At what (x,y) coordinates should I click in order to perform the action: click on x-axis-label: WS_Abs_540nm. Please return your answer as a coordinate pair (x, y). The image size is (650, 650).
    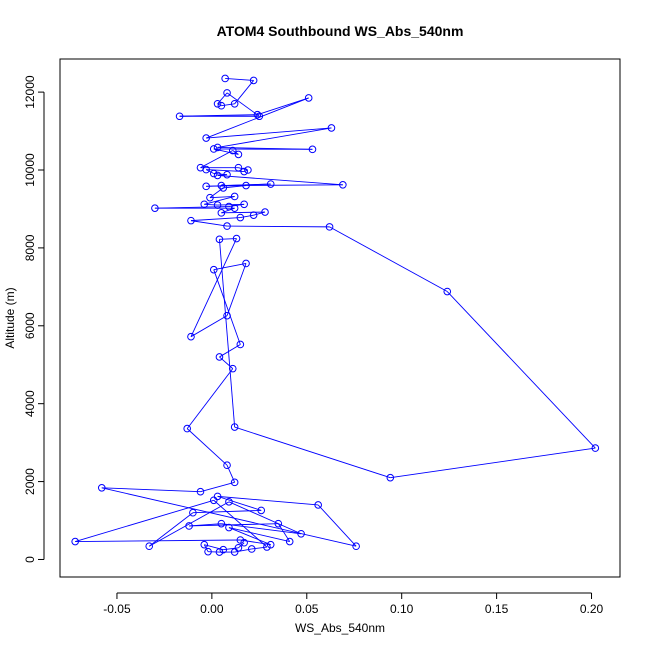
    Looking at the image, I should click on (340, 628).